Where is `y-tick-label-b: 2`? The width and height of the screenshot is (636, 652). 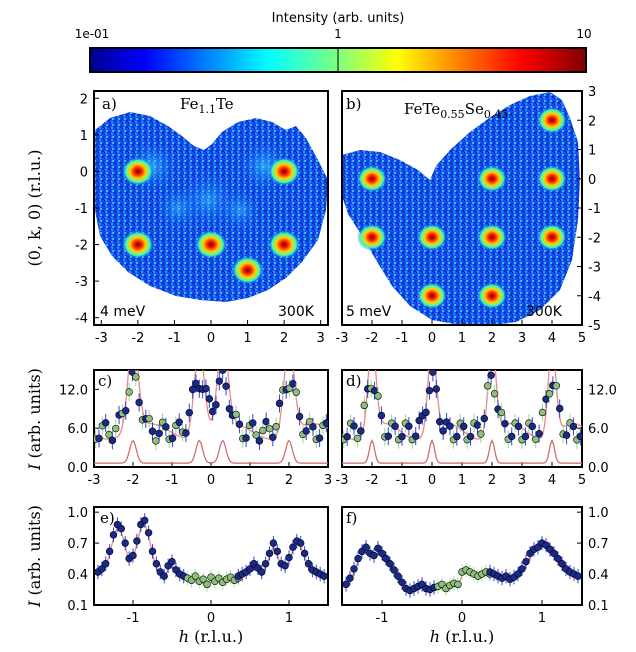
y-tick-label-b: 2 is located at coordinates (592, 121).